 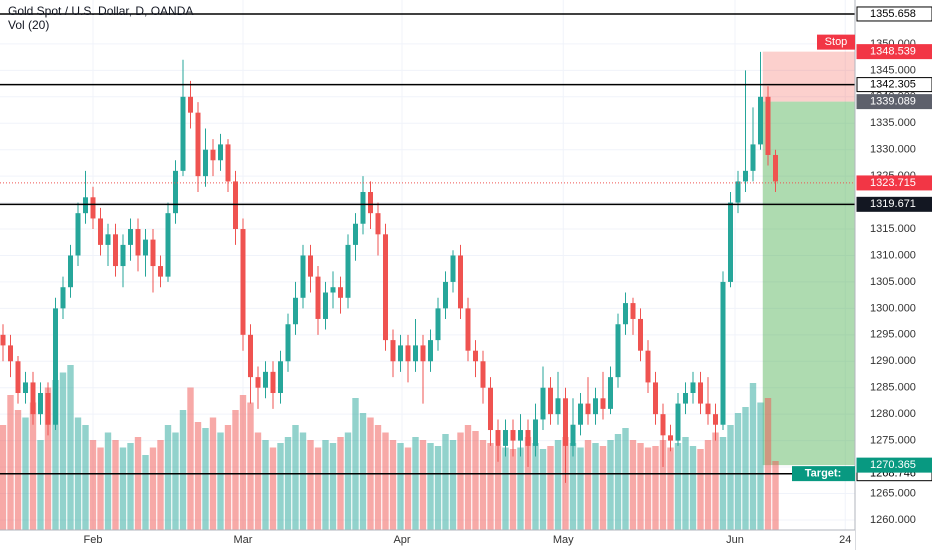 What do you see at coordinates (836, 42) in the screenshot?
I see `stop-tag-box` at bounding box center [836, 42].